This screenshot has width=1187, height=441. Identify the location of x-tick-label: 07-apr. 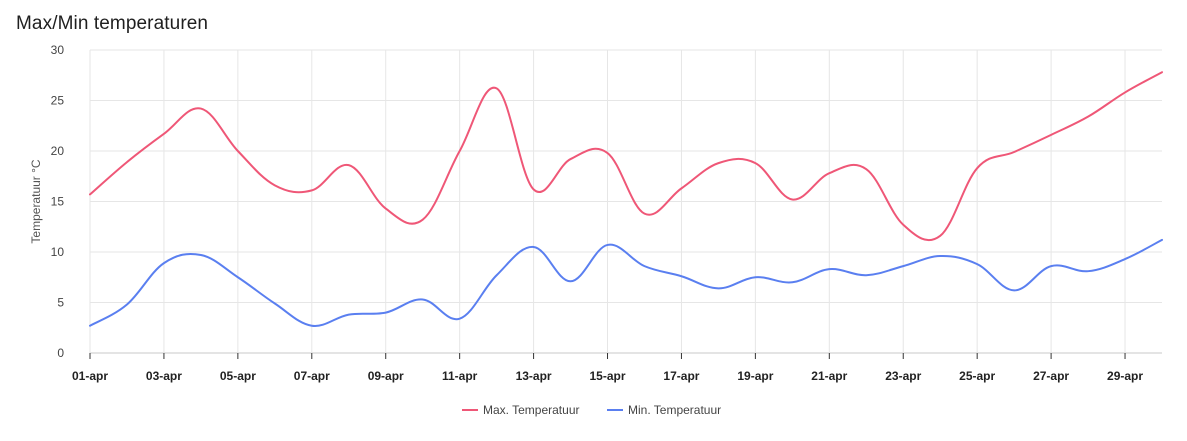
(312, 376).